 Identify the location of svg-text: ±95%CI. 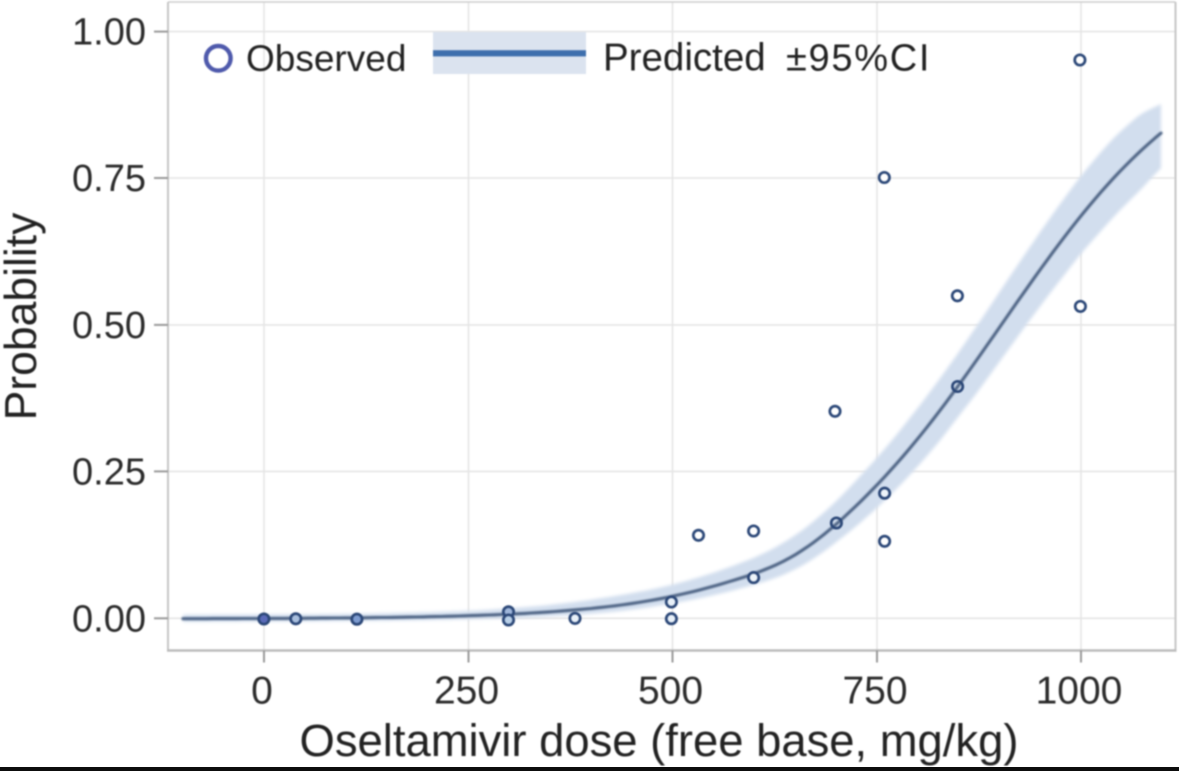
(858, 59).